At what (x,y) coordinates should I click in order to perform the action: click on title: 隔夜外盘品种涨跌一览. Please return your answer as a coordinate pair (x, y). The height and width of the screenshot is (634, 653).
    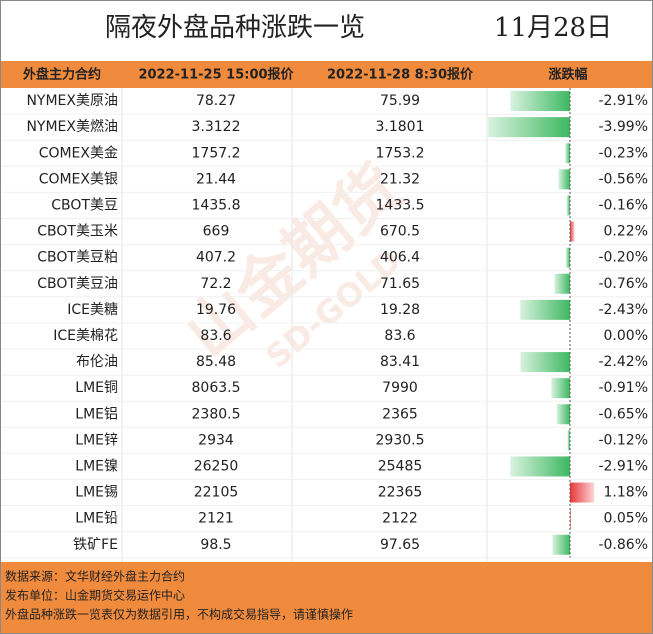
    Looking at the image, I should click on (235, 28).